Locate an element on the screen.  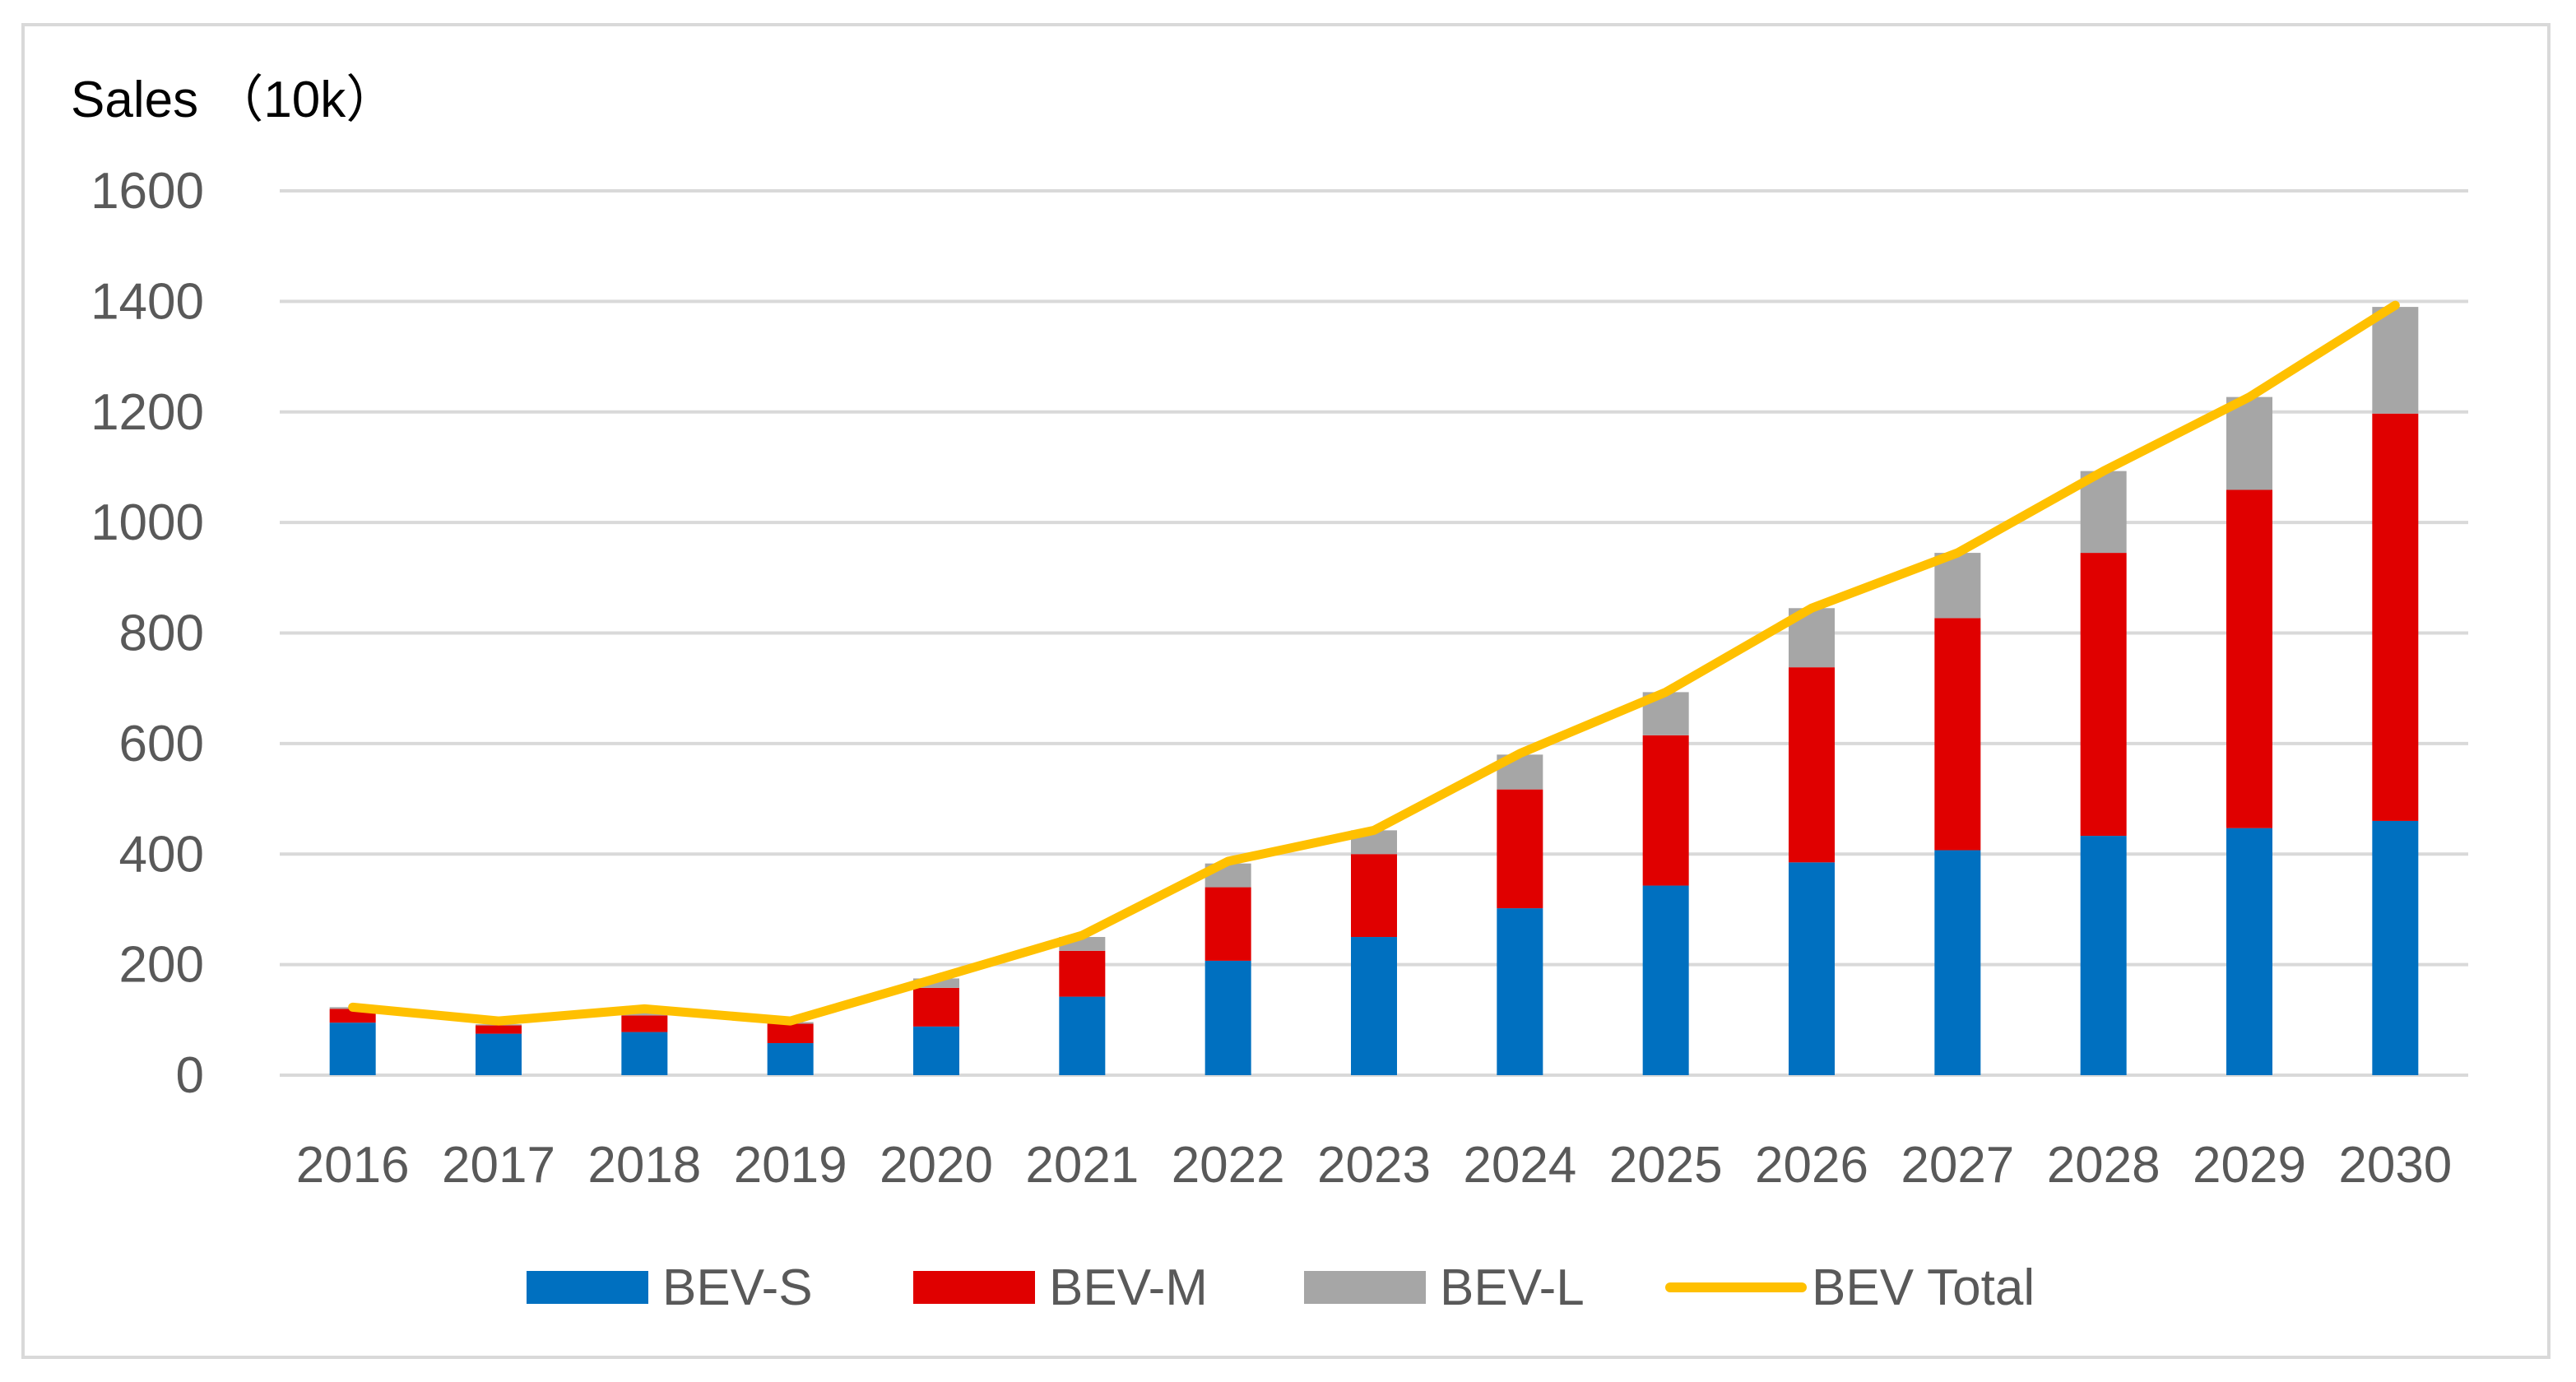
x-tick-label-2018: 2018 is located at coordinates (644, 1165).